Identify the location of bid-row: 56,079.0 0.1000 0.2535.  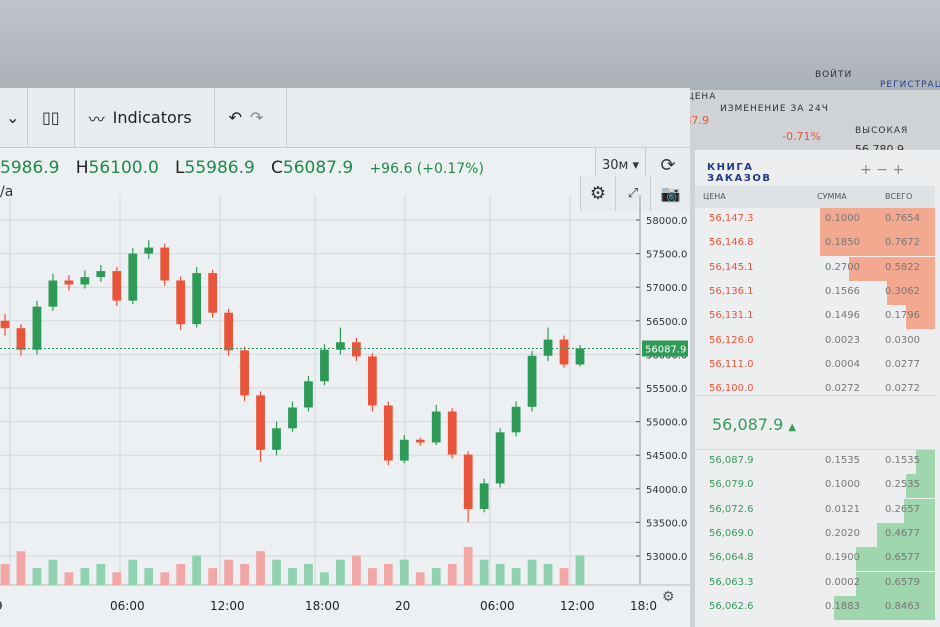
(815, 486).